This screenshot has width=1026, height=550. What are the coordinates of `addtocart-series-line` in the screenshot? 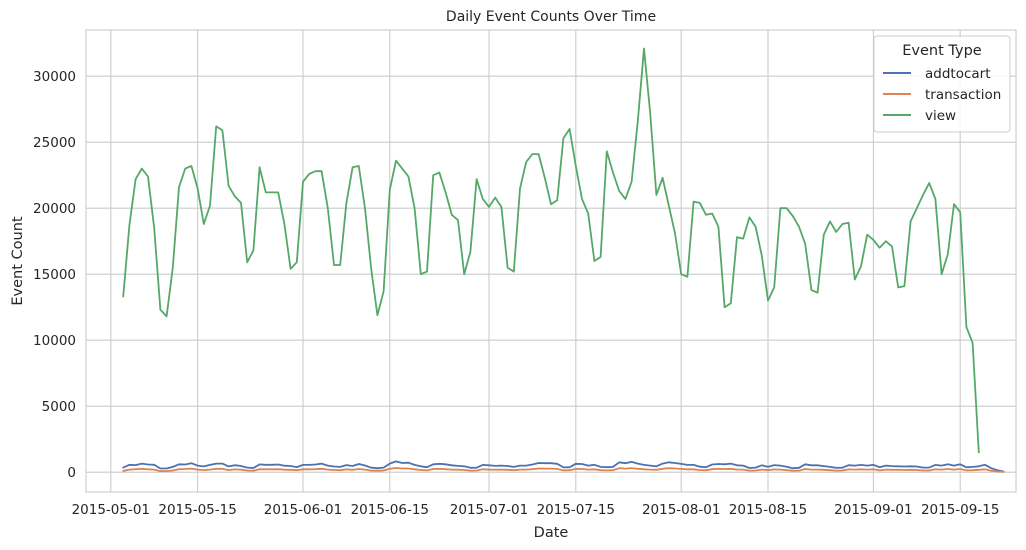 It's located at (563, 466).